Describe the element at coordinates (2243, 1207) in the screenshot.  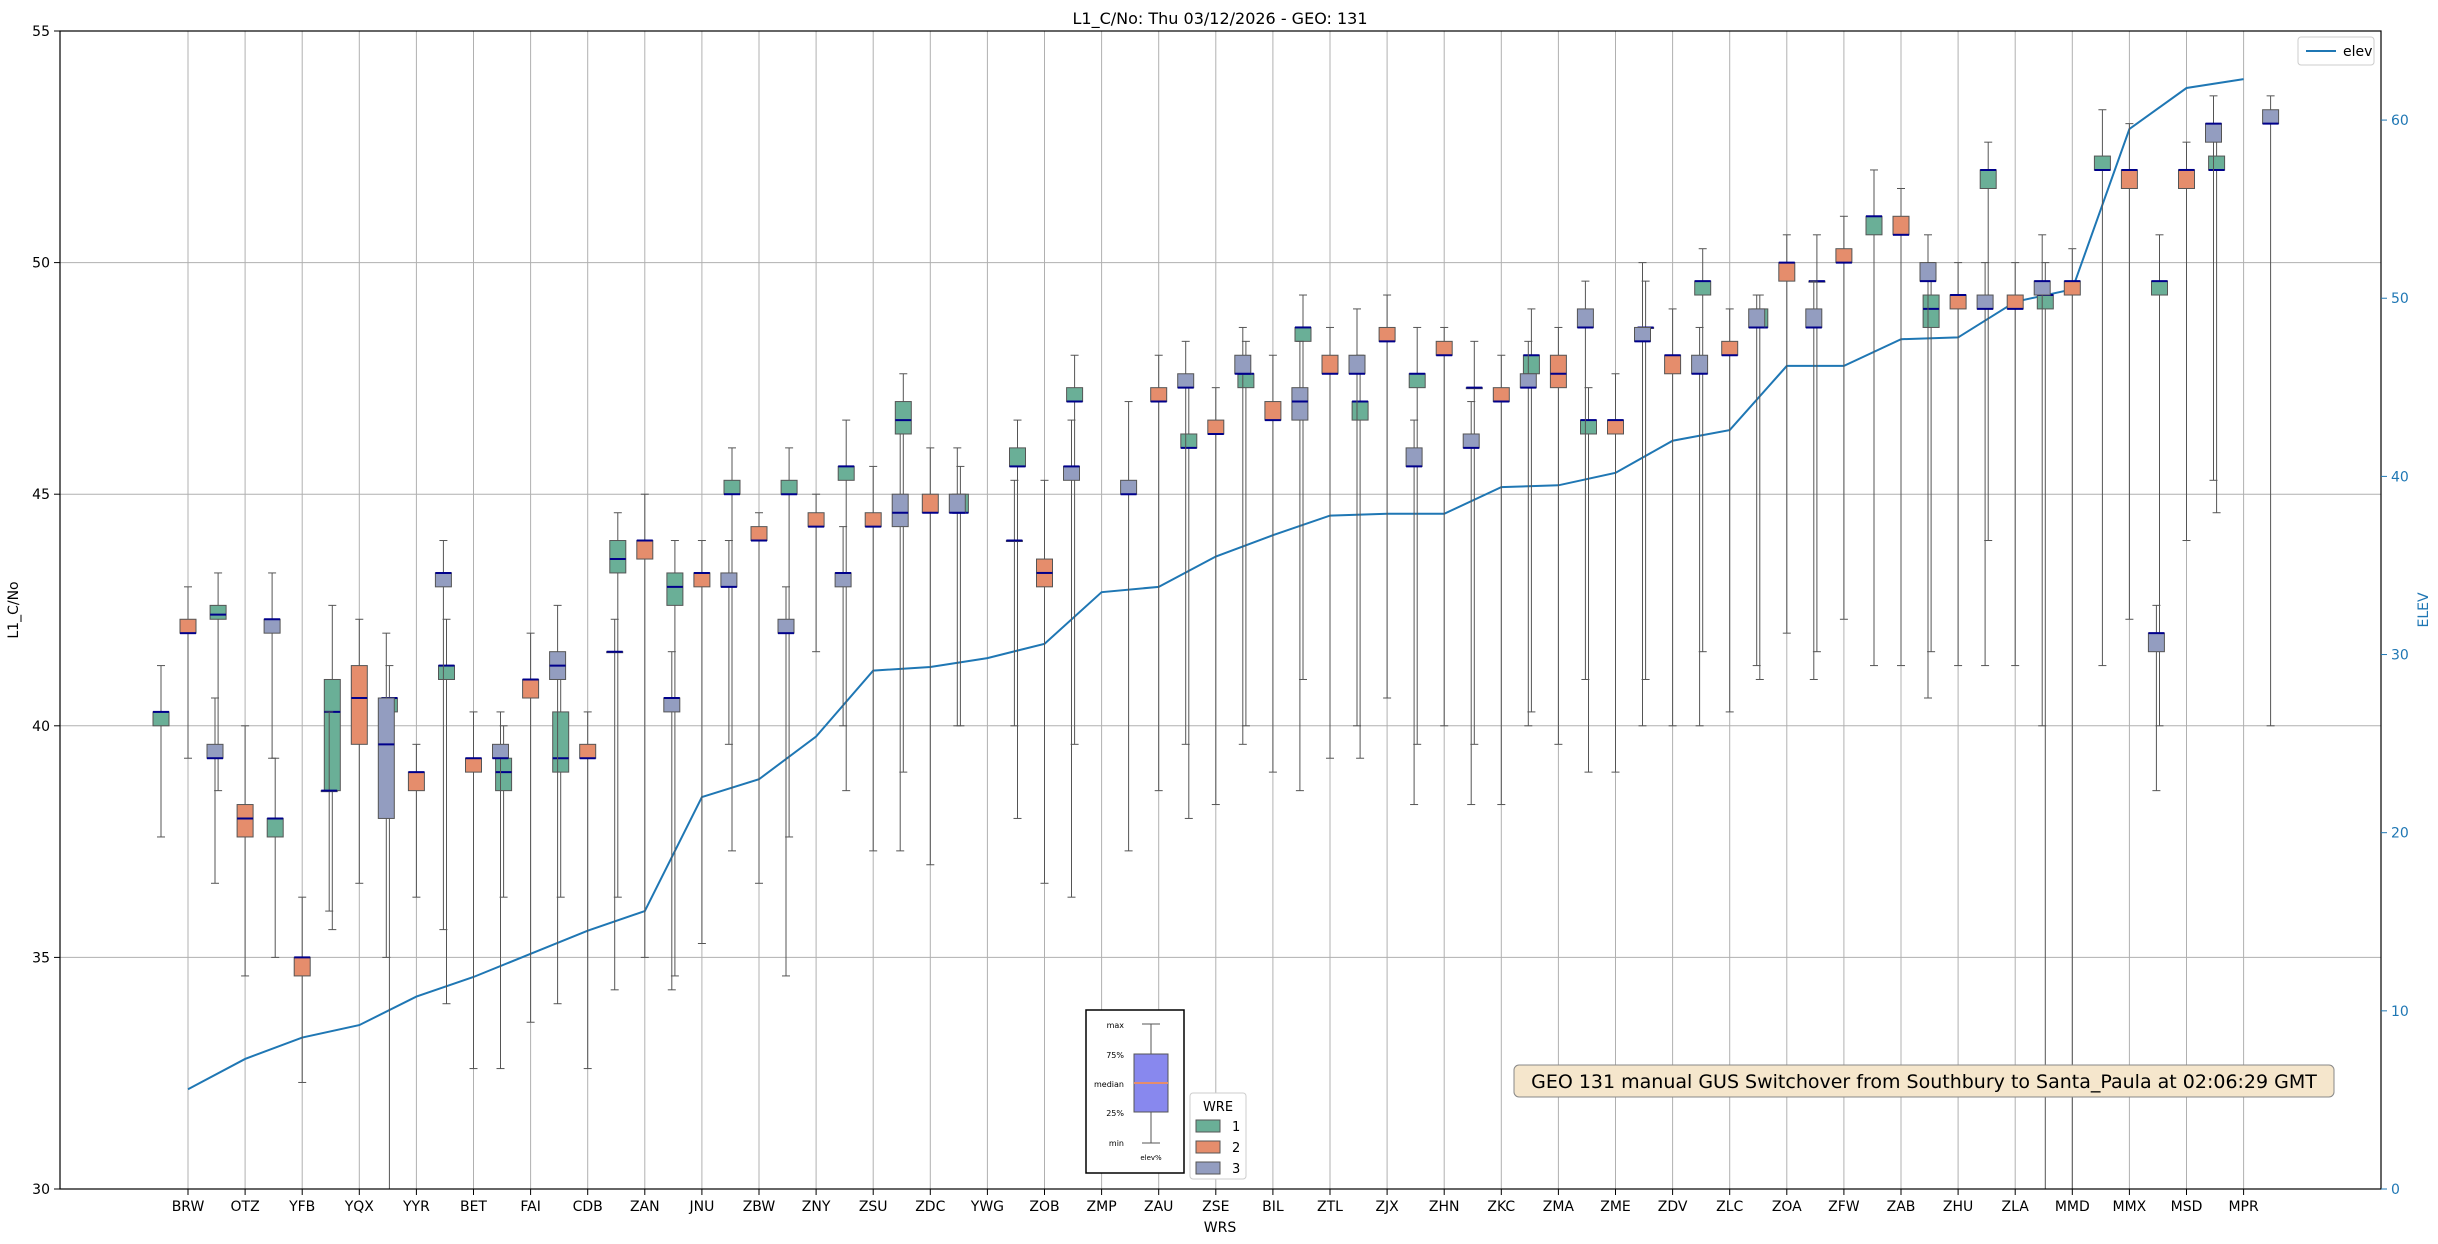
I see `x-tick-label: MPR` at that location.